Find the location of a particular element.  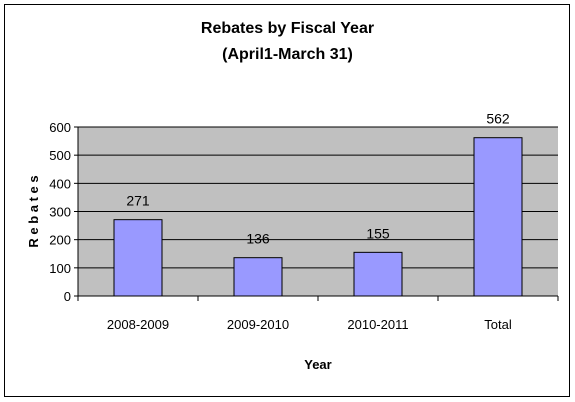

y-tick-label: 300 is located at coordinates (60, 212).